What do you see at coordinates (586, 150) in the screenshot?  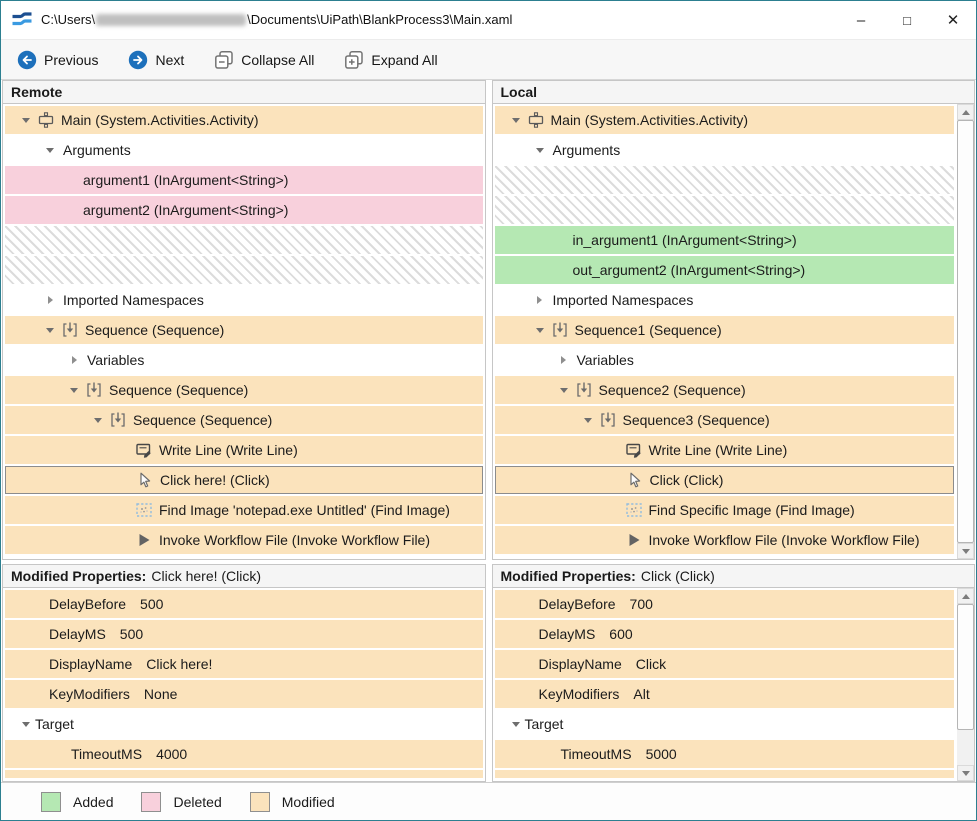 I see `tree-row-label: Arguments` at bounding box center [586, 150].